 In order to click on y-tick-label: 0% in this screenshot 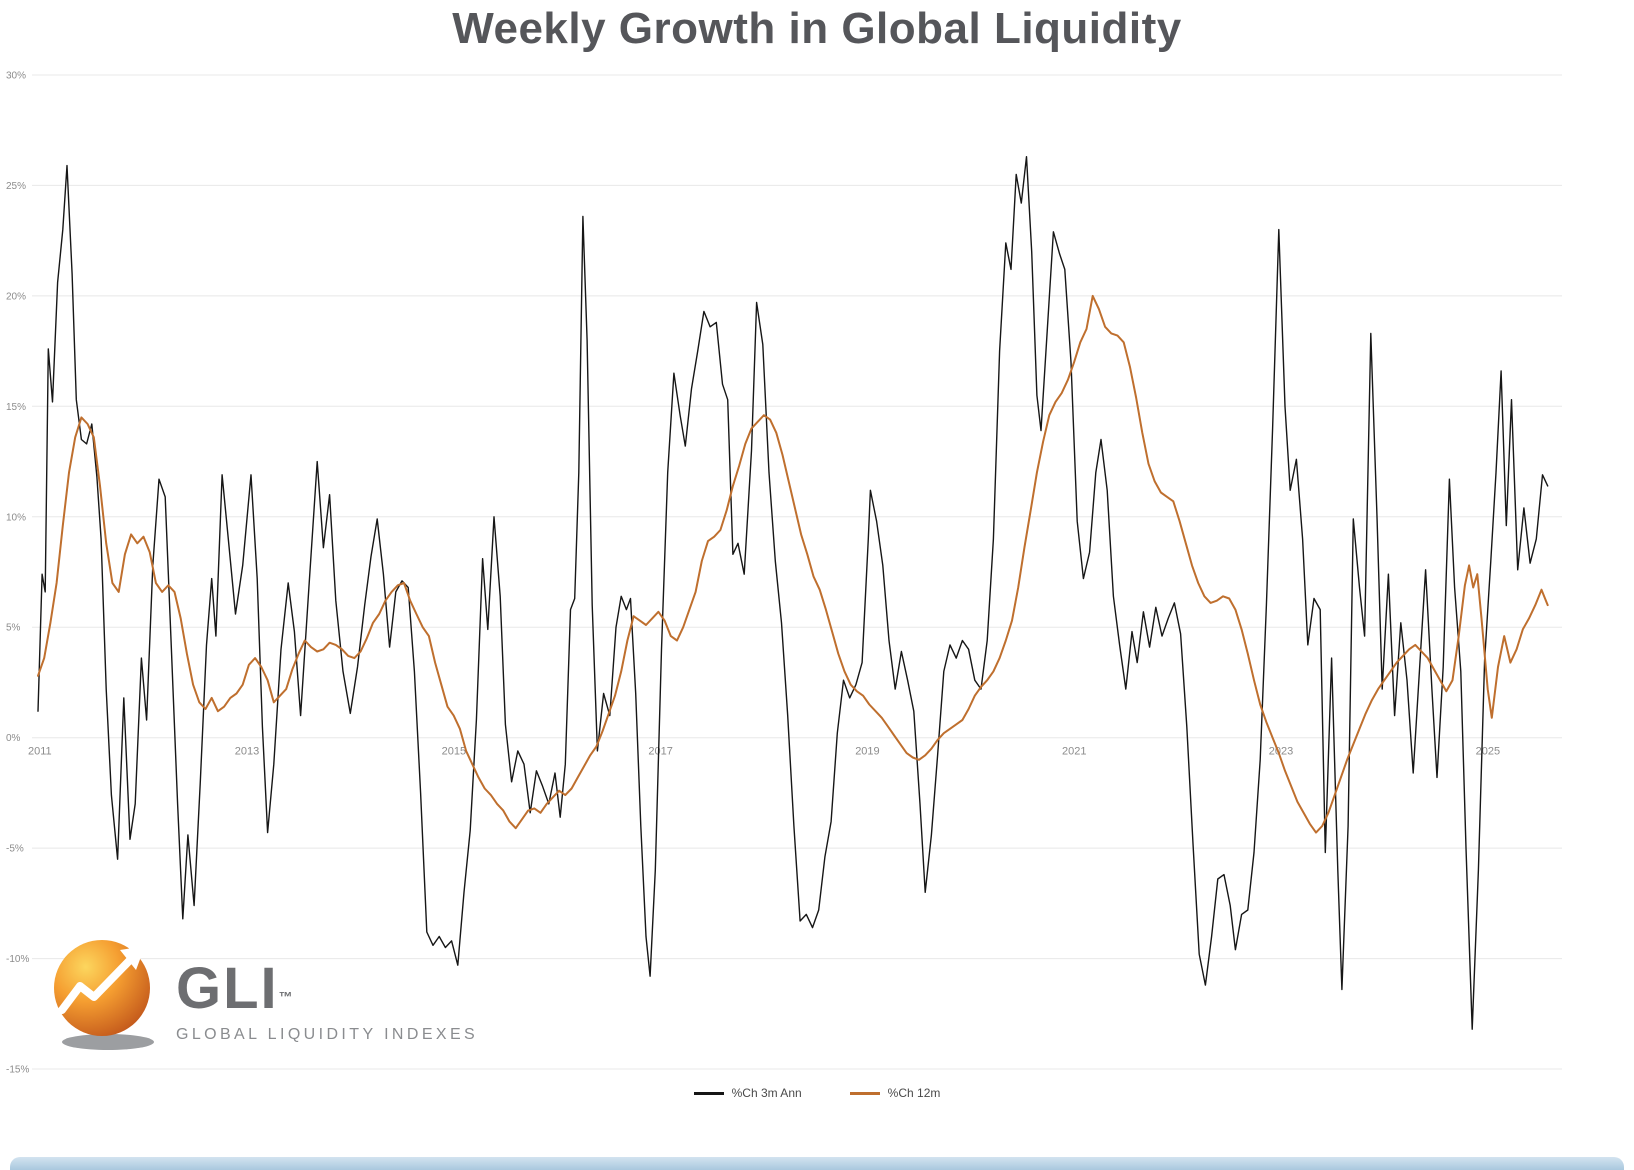, I will do `click(13, 738)`.